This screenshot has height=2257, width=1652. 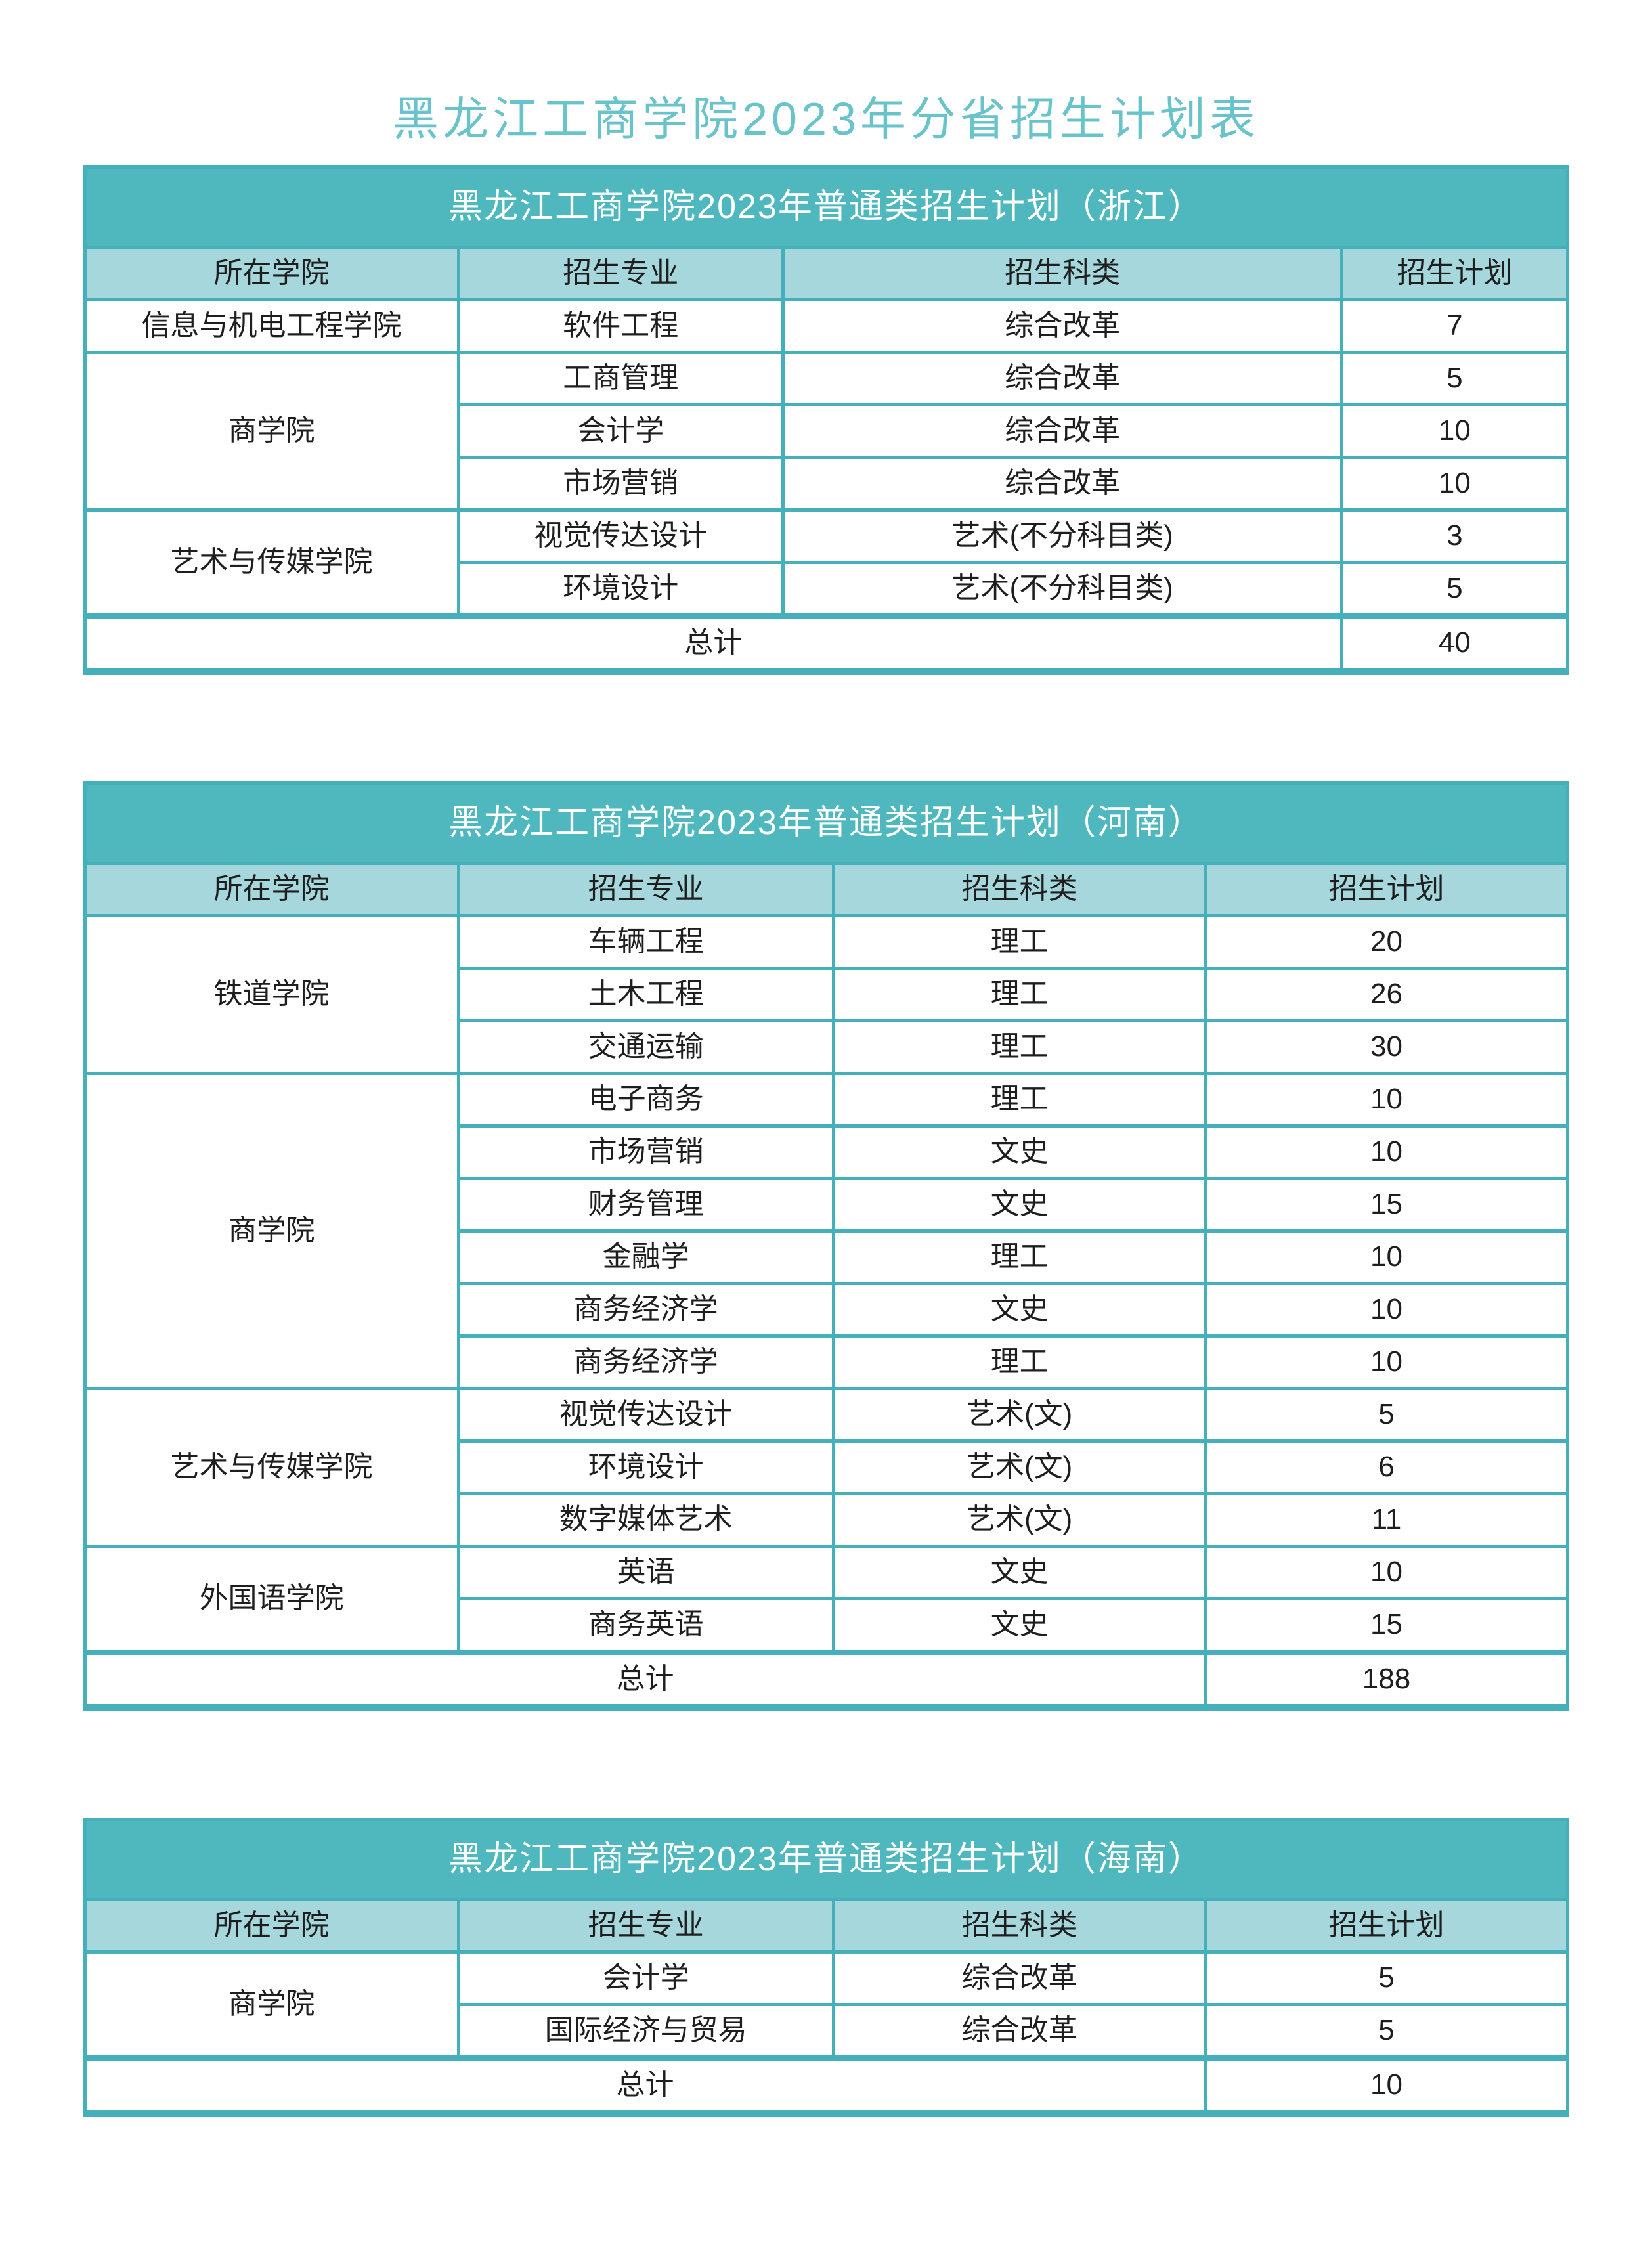 I want to click on table-row: 国际经济与贸易 综合改革 5, so click(x=827, y=2032).